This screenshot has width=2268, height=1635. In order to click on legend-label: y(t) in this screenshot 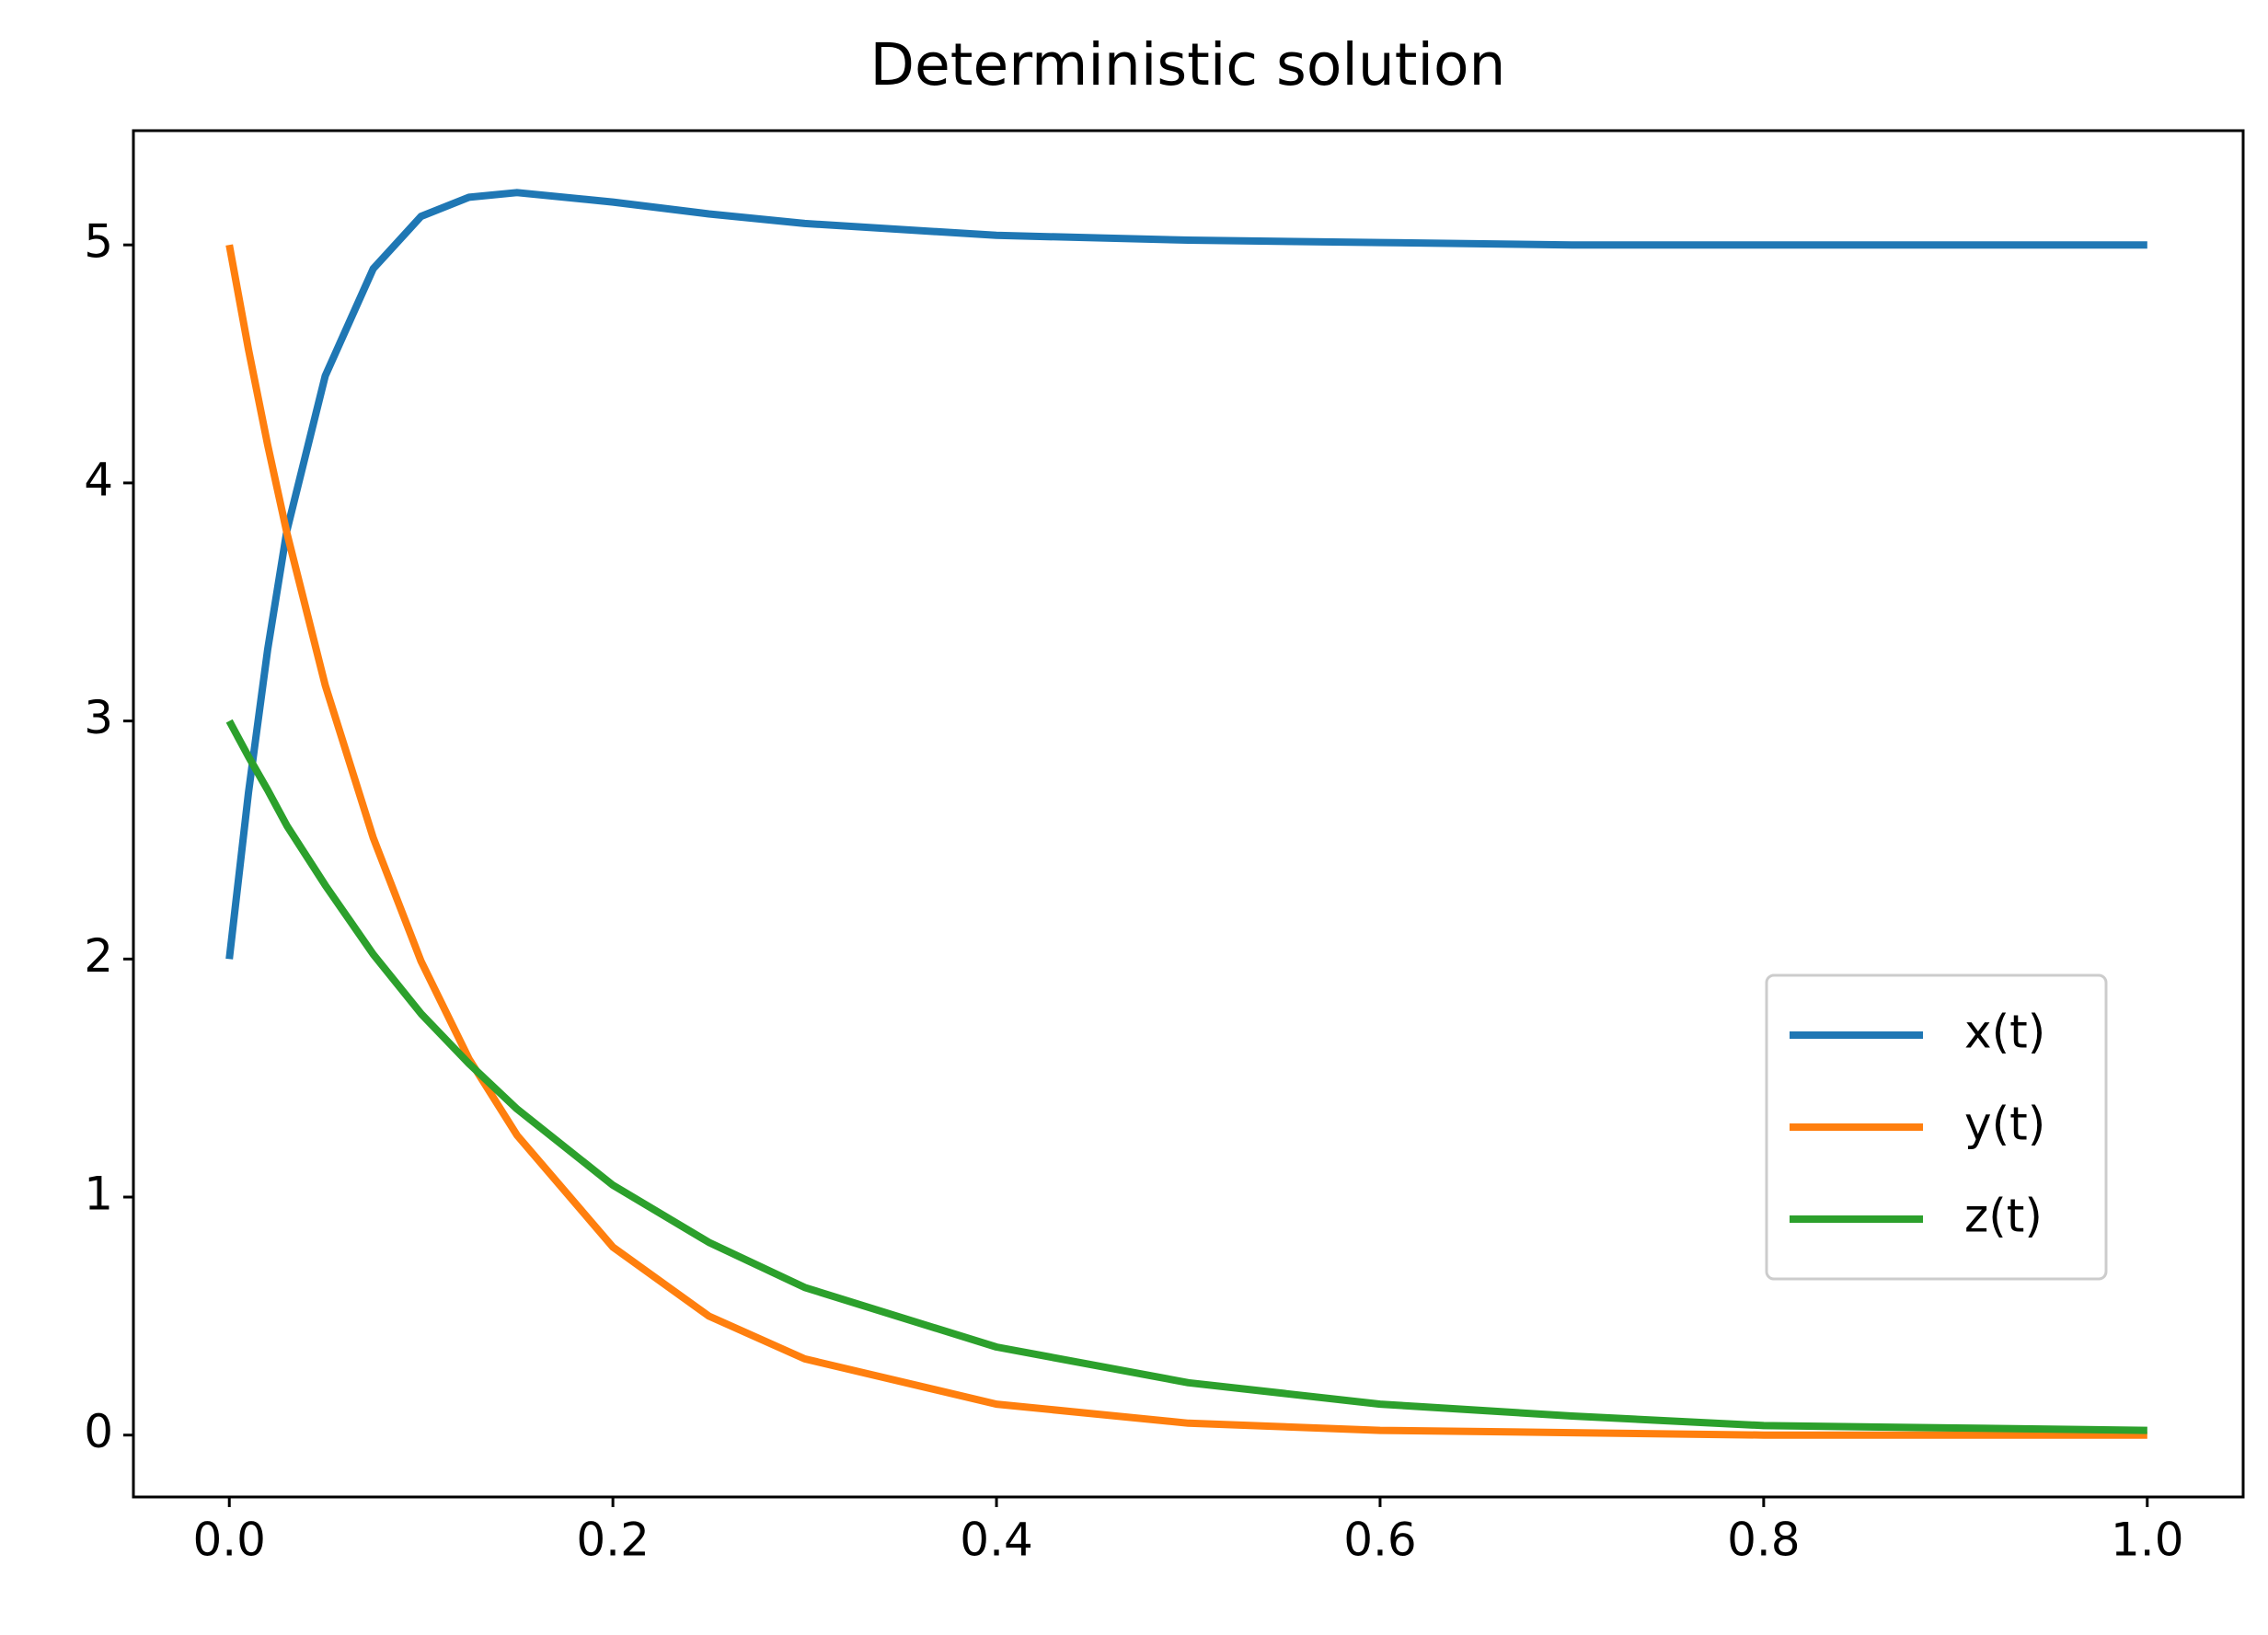, I will do `click(2005, 1125)`.